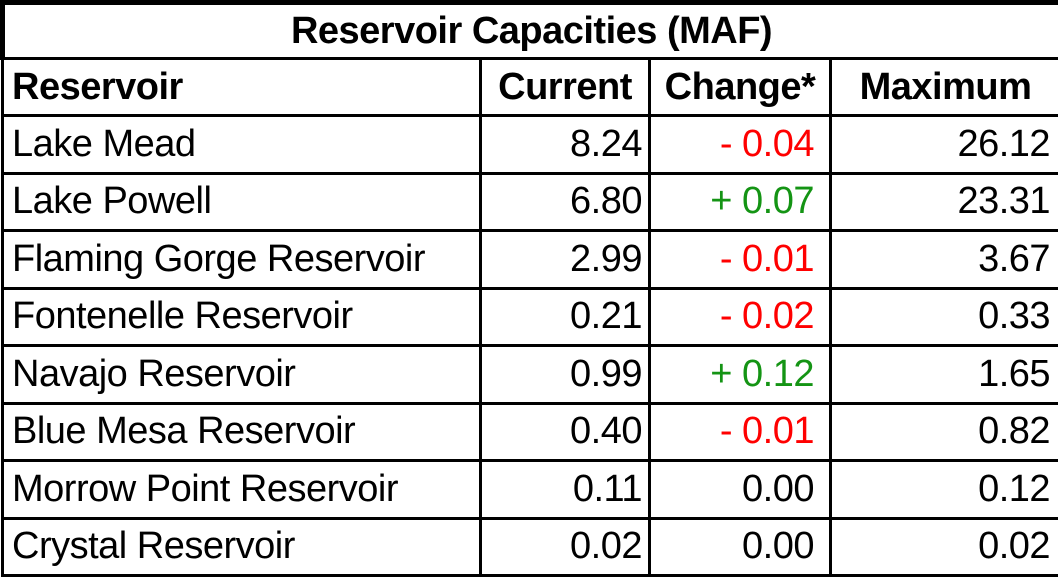  What do you see at coordinates (565, 259) in the screenshot?
I see `current-value: 2.99` at bounding box center [565, 259].